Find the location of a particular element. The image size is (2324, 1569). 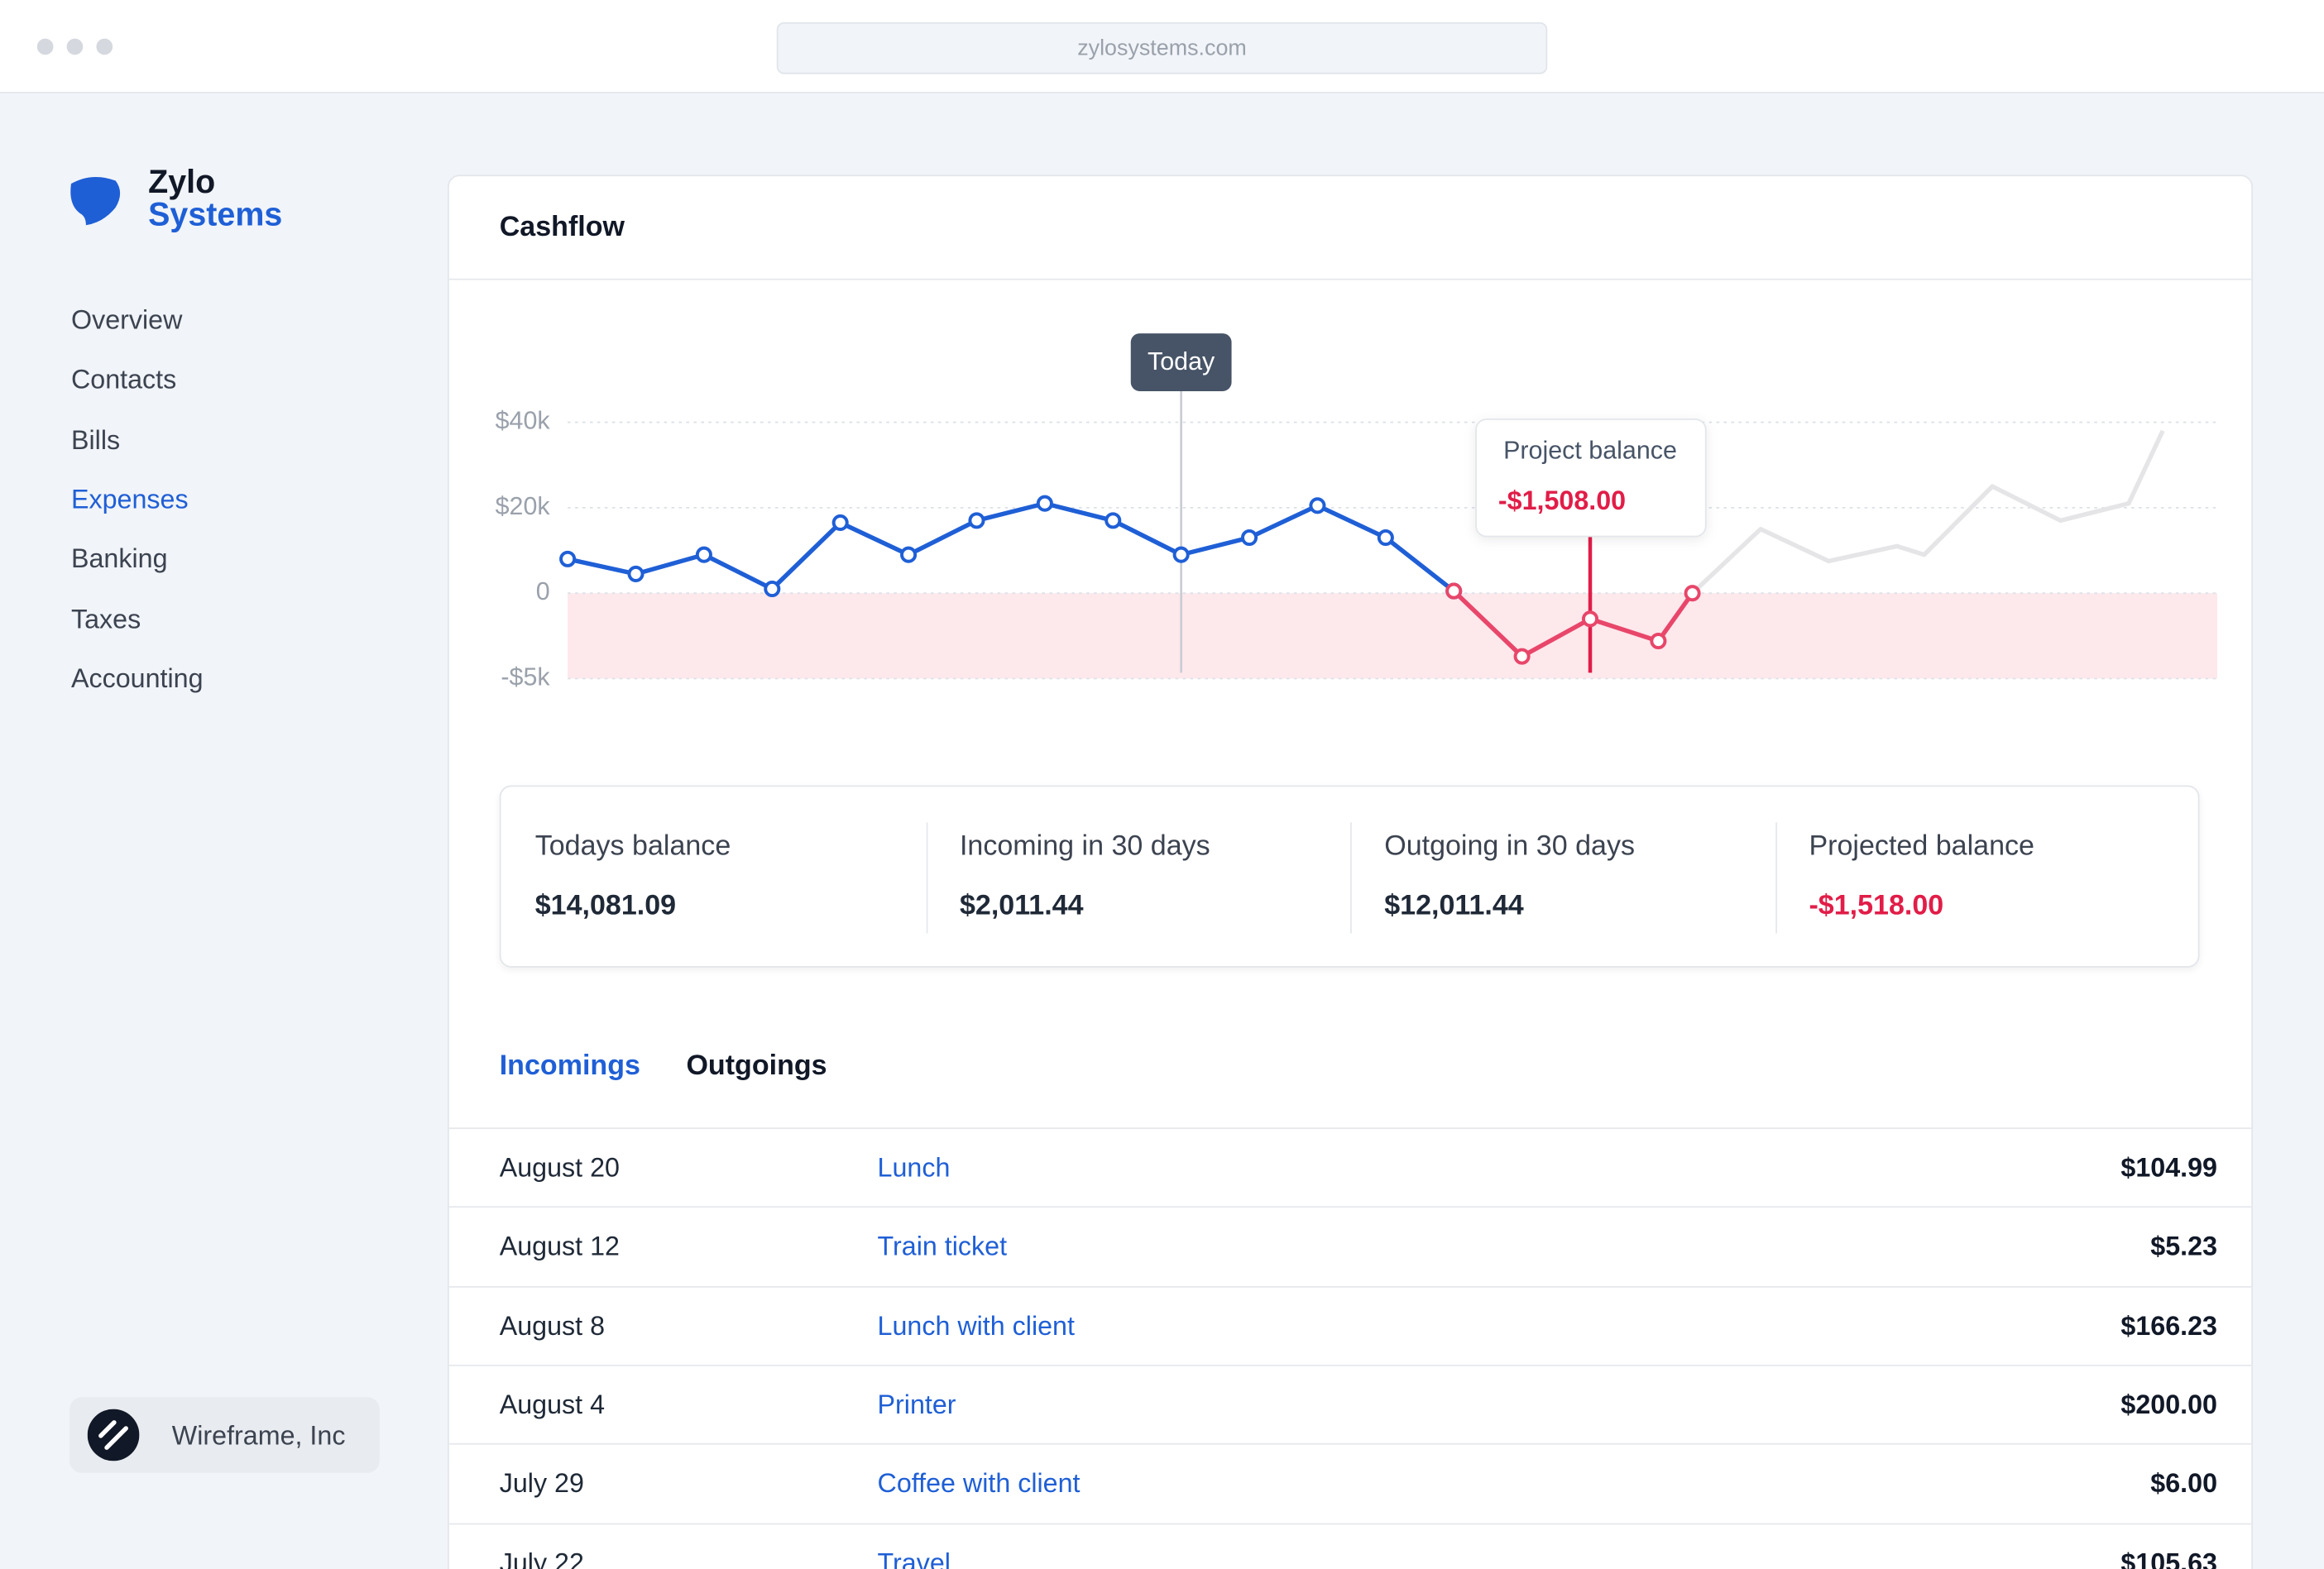

workspace-icon is located at coordinates (113, 1435).